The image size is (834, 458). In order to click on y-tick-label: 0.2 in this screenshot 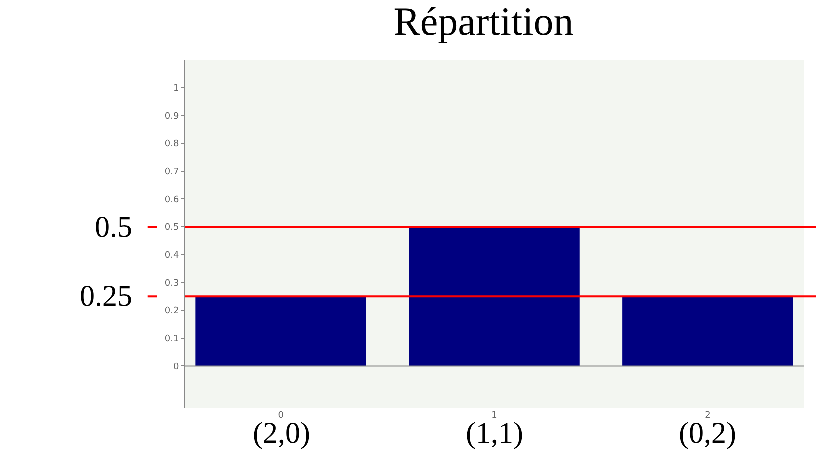, I will do `click(172, 311)`.